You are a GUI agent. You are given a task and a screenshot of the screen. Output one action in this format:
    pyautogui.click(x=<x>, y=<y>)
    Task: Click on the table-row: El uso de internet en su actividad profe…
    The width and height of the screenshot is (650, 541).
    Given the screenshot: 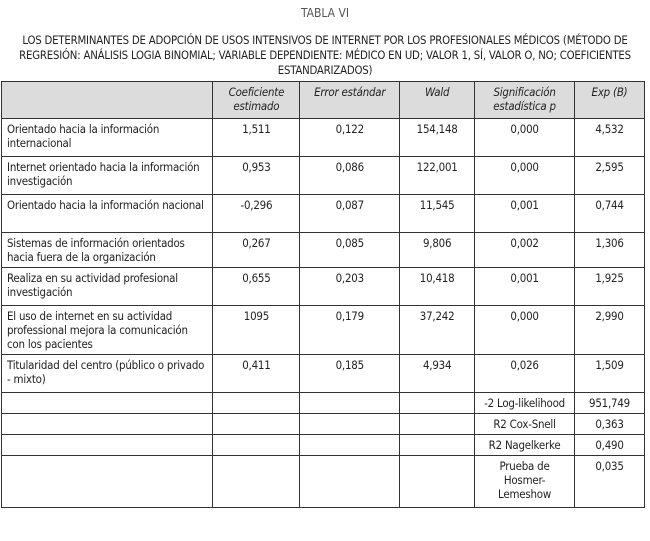 What is the action you would take?
    pyautogui.click(x=322, y=330)
    